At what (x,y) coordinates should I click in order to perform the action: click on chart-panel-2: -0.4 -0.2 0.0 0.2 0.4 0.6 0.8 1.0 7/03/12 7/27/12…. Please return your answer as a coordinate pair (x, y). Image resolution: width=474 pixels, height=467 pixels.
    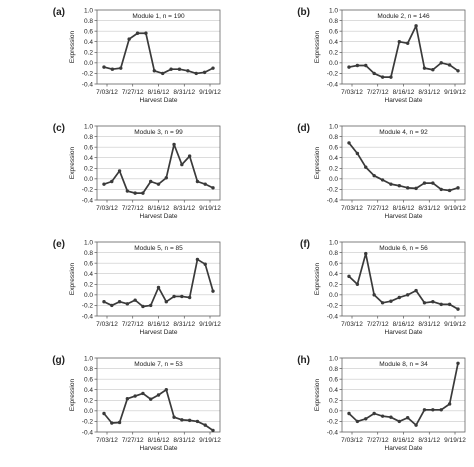
    Looking at the image, I should click on (381, 55).